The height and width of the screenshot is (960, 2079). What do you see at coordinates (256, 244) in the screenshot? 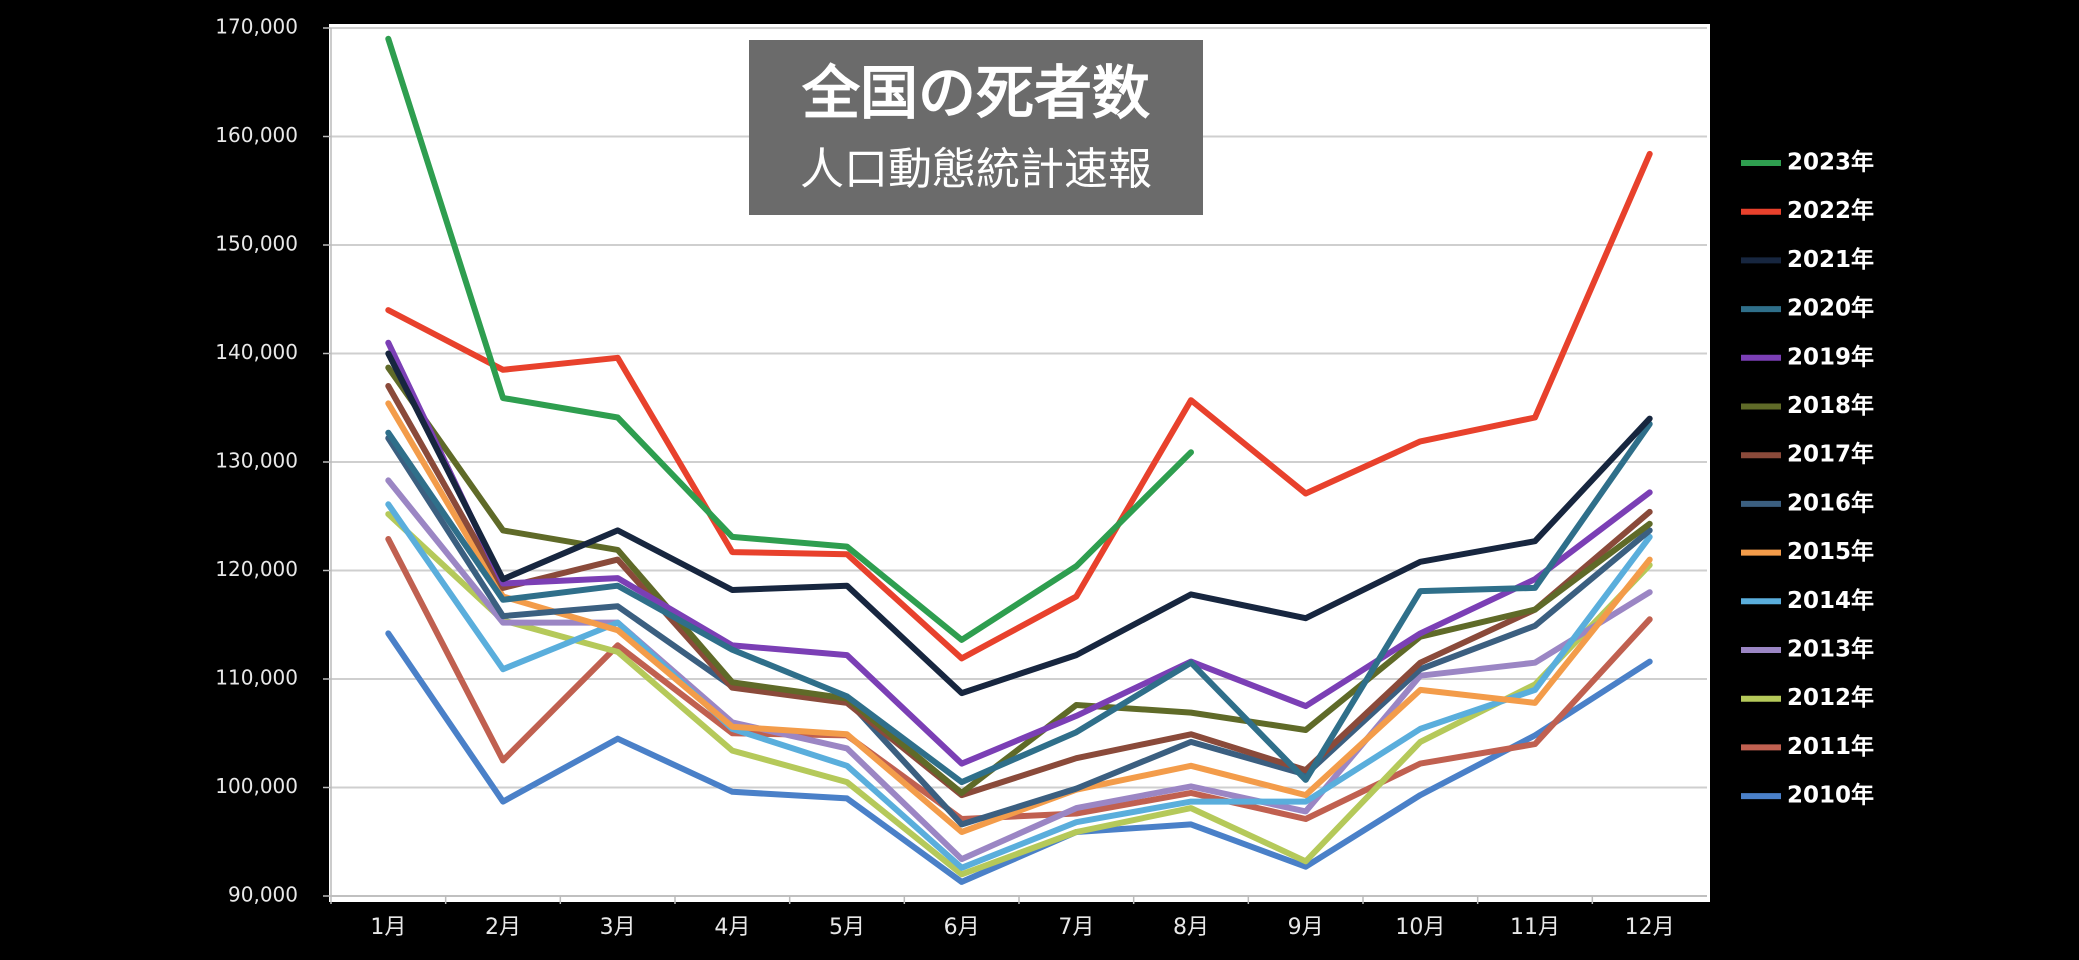
I see `y-tick-label: 150,000` at bounding box center [256, 244].